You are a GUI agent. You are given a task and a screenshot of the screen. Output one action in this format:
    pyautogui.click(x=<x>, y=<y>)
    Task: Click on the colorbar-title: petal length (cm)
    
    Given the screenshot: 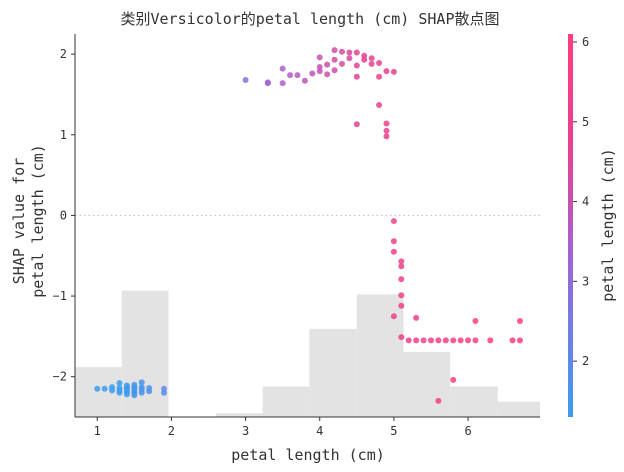 What is the action you would take?
    pyautogui.click(x=608, y=225)
    